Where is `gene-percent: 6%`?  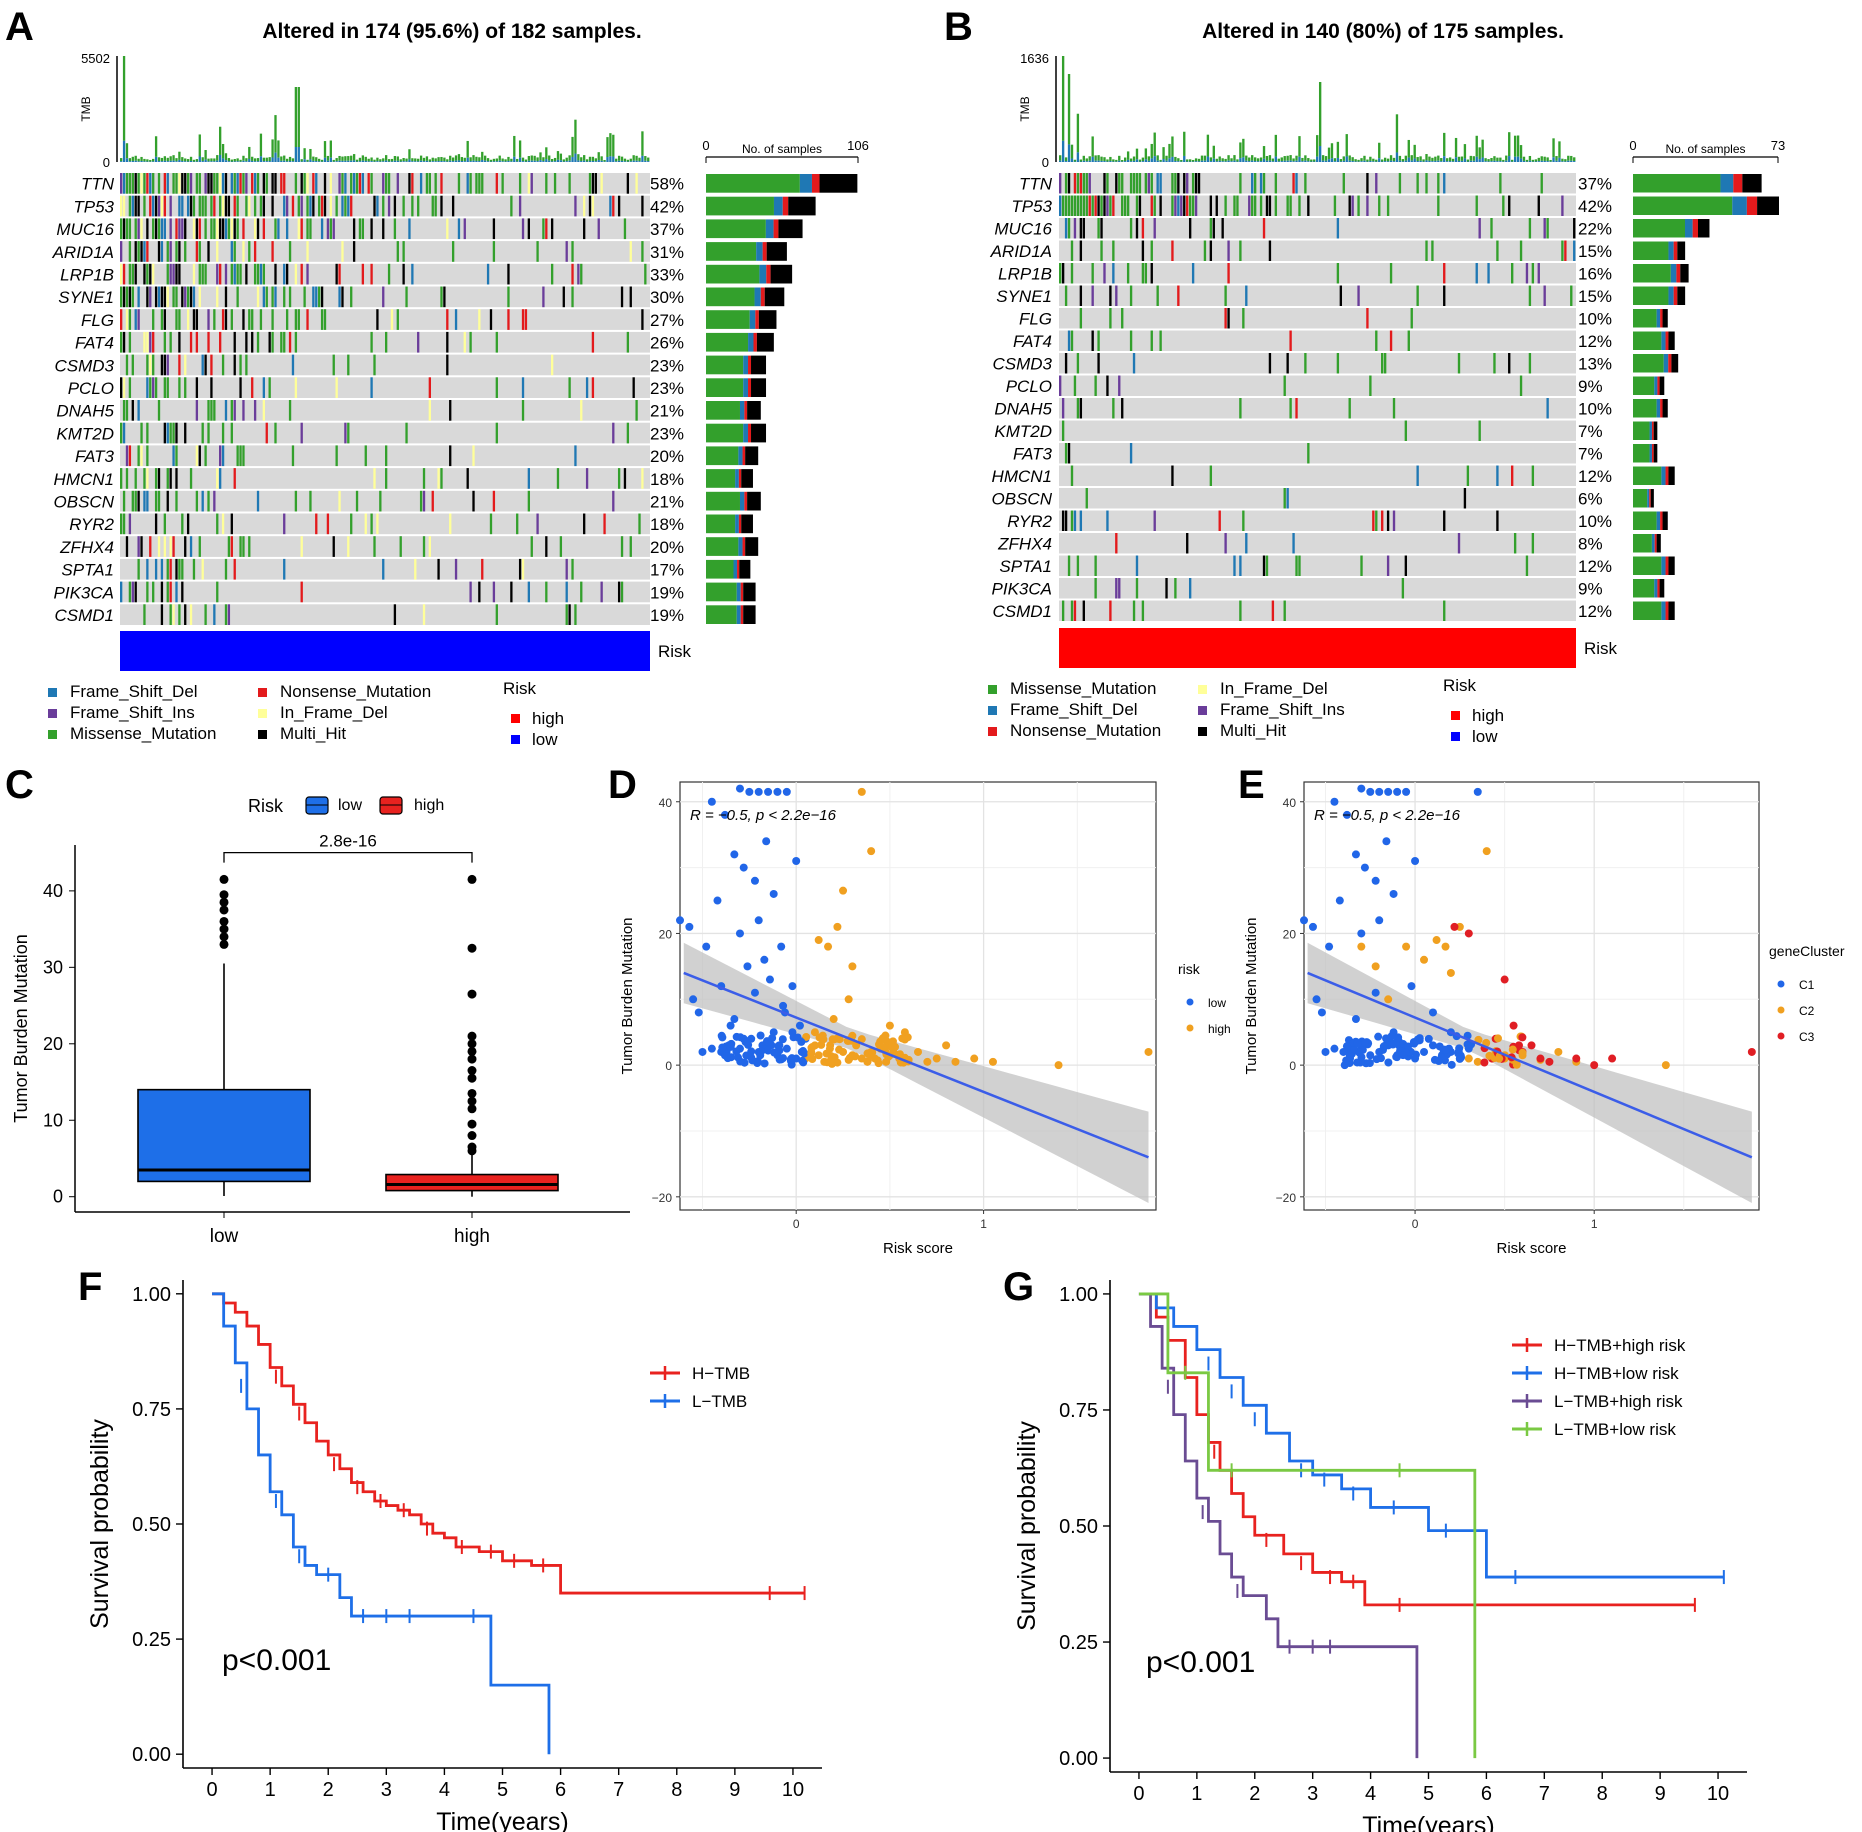 gene-percent: 6% is located at coordinates (1590, 499).